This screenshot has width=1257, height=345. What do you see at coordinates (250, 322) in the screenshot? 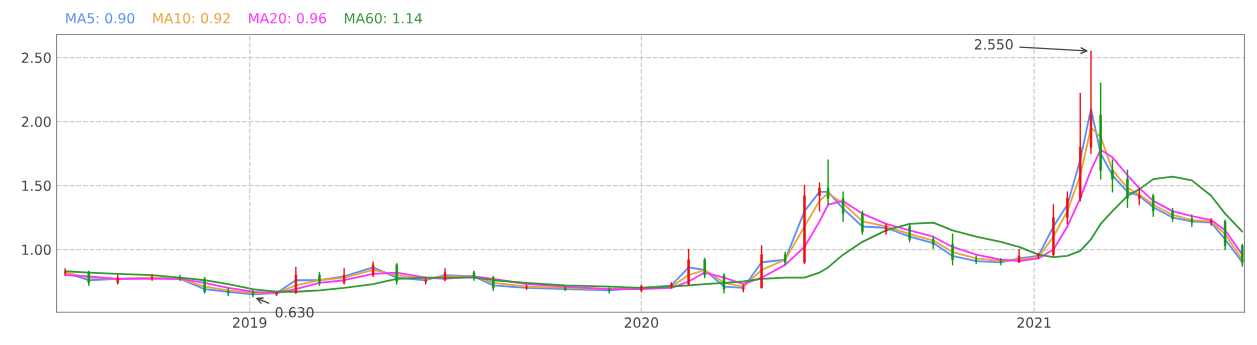
I see `x-tick-label: 2019` at bounding box center [250, 322].